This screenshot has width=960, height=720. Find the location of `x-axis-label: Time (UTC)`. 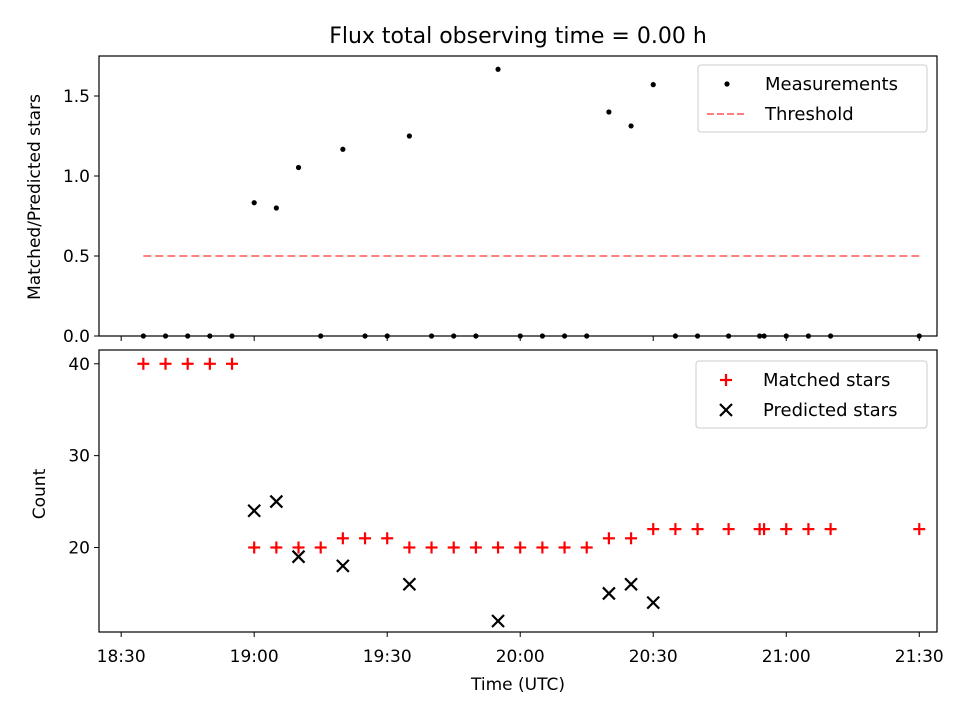

x-axis-label: Time (UTC) is located at coordinates (517, 685).